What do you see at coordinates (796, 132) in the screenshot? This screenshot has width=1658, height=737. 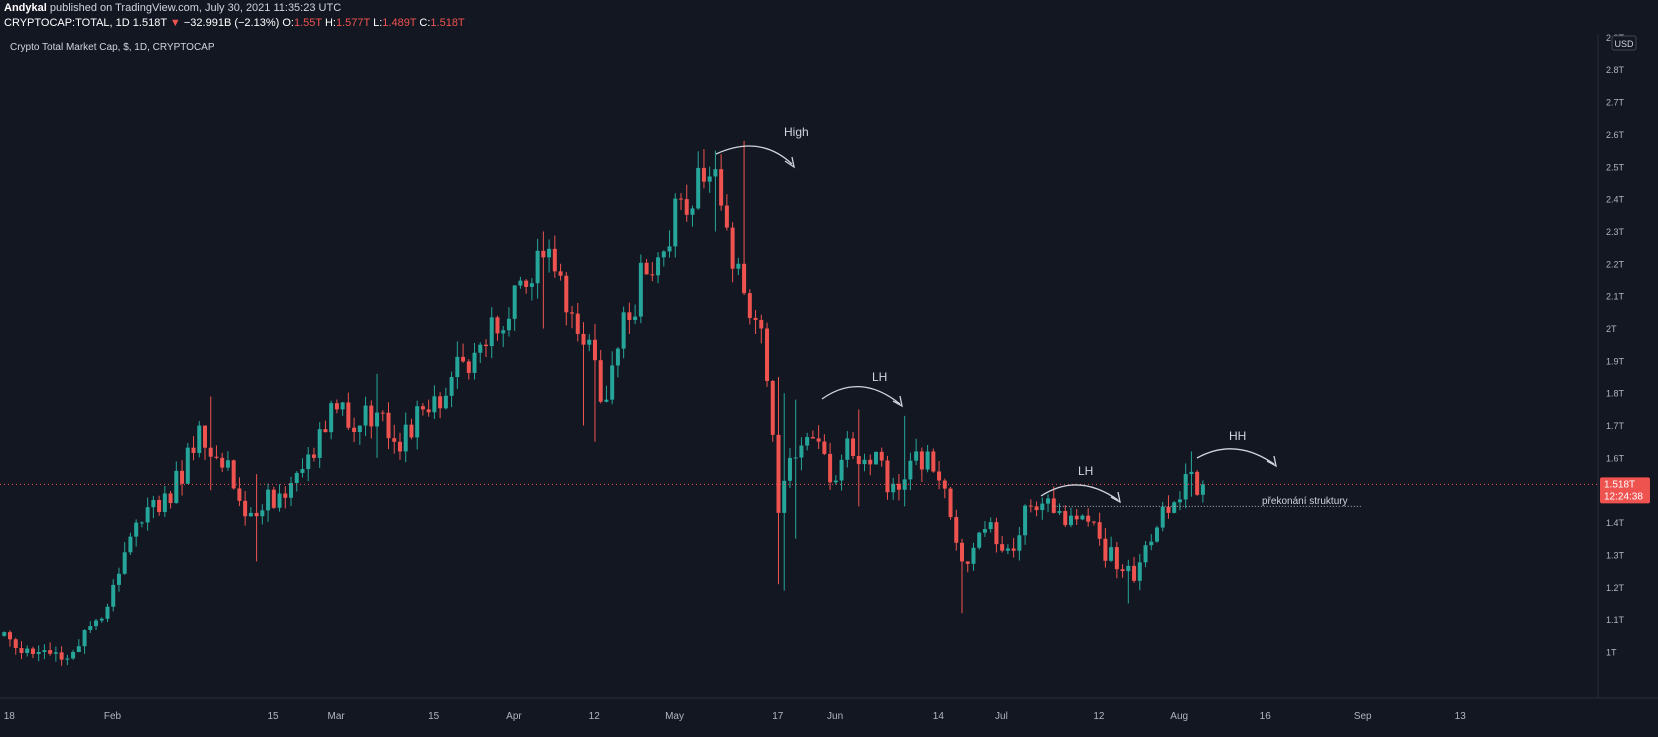 I see `annotation-high: High` at bounding box center [796, 132].